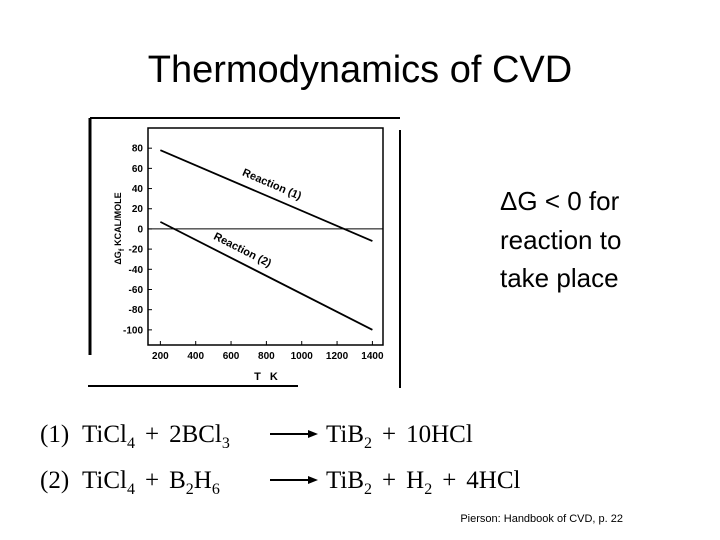 The image size is (720, 540). I want to click on y-tick-label: -80, so click(136, 310).